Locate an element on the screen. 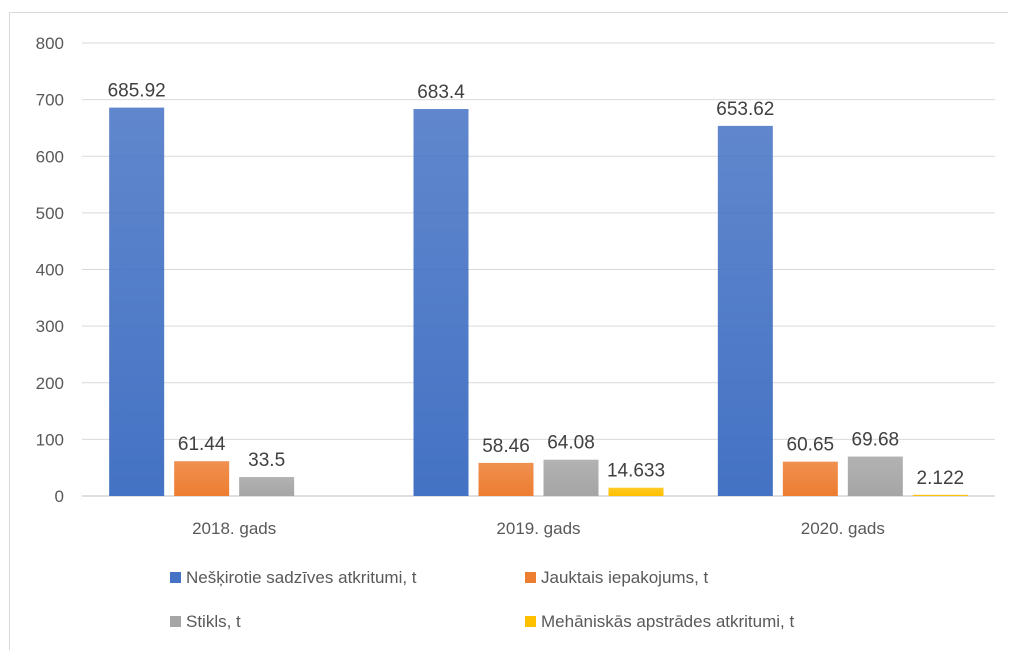 The height and width of the screenshot is (652, 1012). y-axis: 0 100 200 300 400 500 600 700 800 is located at coordinates (50, 270).